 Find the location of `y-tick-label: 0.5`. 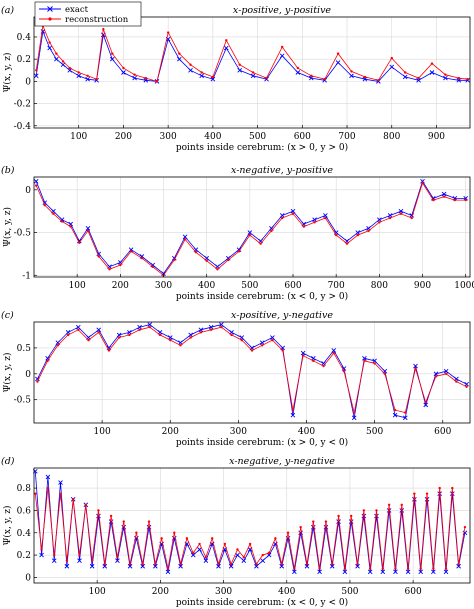

y-tick-label: 0.5 is located at coordinates (24, 349).